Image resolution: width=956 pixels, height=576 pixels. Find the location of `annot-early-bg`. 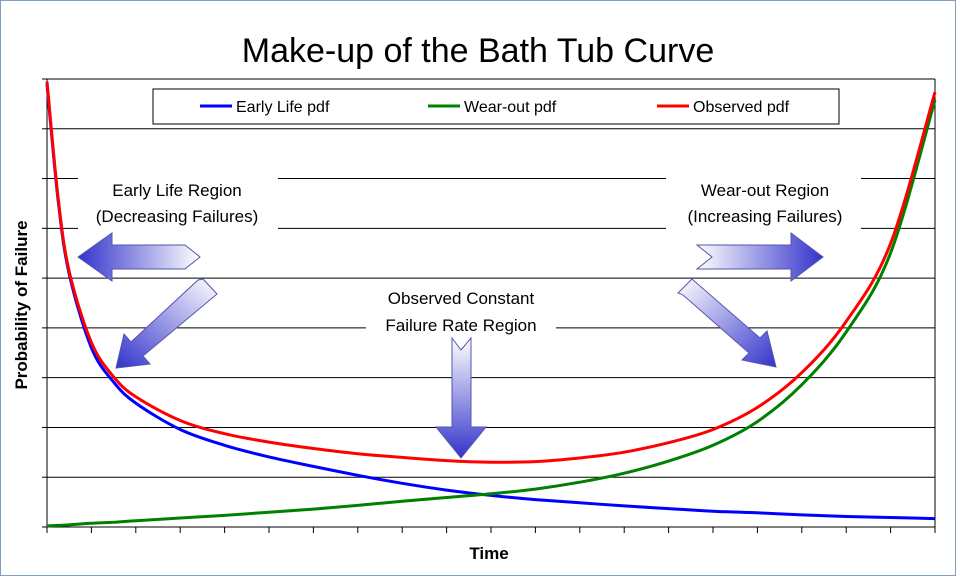

annot-early-bg is located at coordinates (178, 201).